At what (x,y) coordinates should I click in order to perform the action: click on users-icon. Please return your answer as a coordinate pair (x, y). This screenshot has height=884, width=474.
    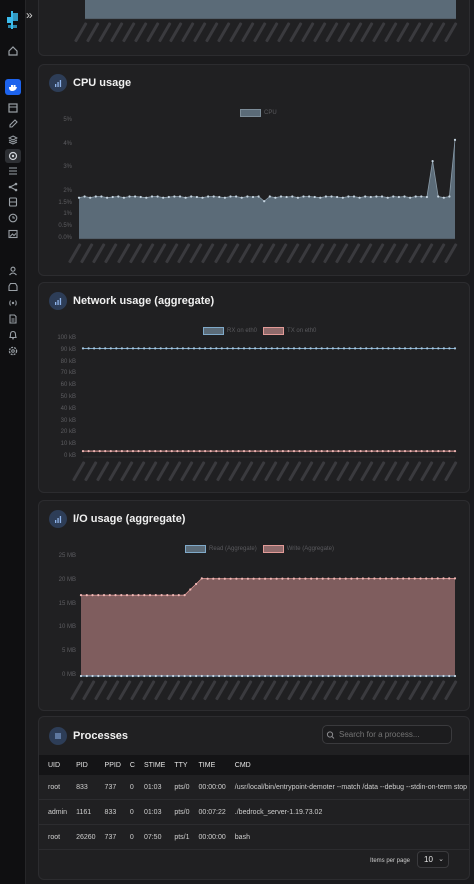
    Looking at the image, I should click on (13, 271).